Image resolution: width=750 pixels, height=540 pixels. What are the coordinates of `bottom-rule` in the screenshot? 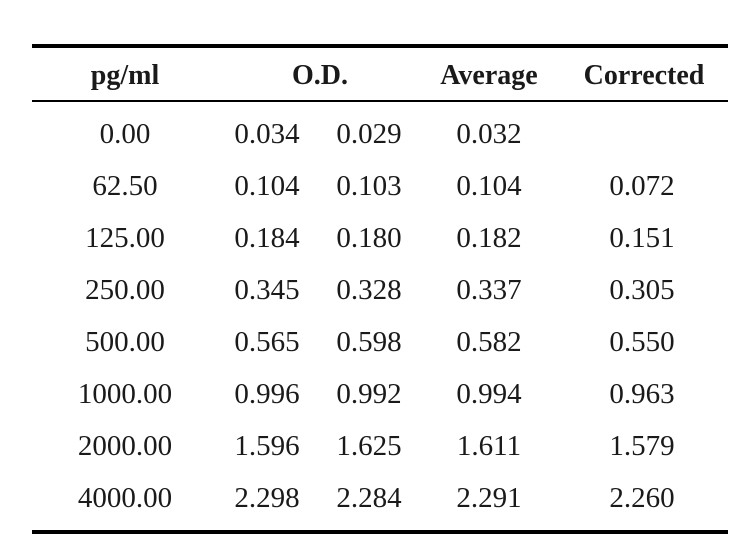 It's located at (380, 532).